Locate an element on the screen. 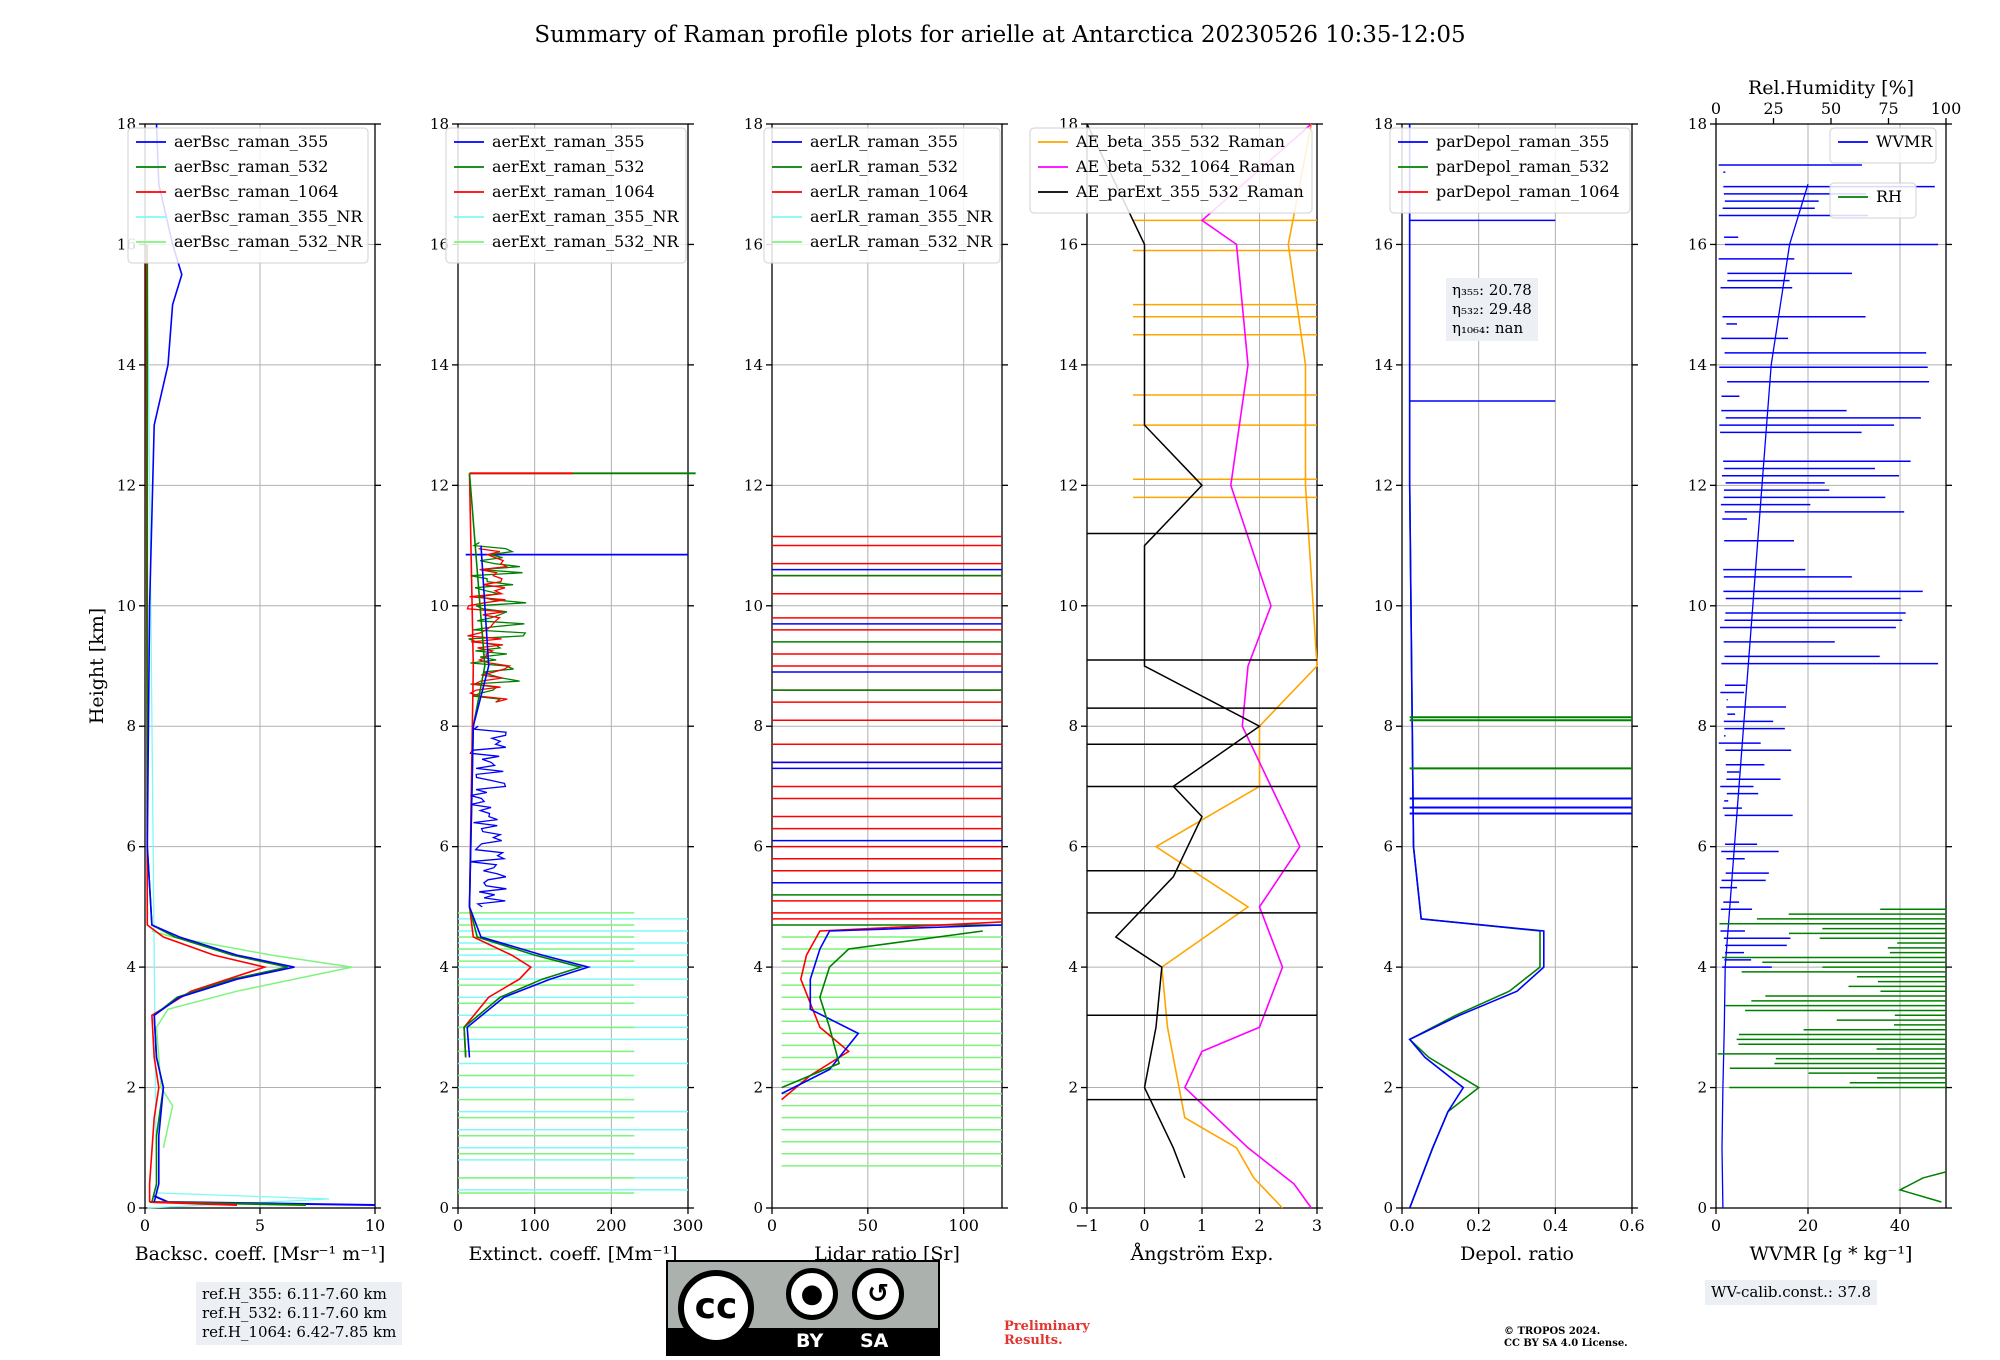  xtick-label-wv: 0 is located at coordinates (1716, 1225).